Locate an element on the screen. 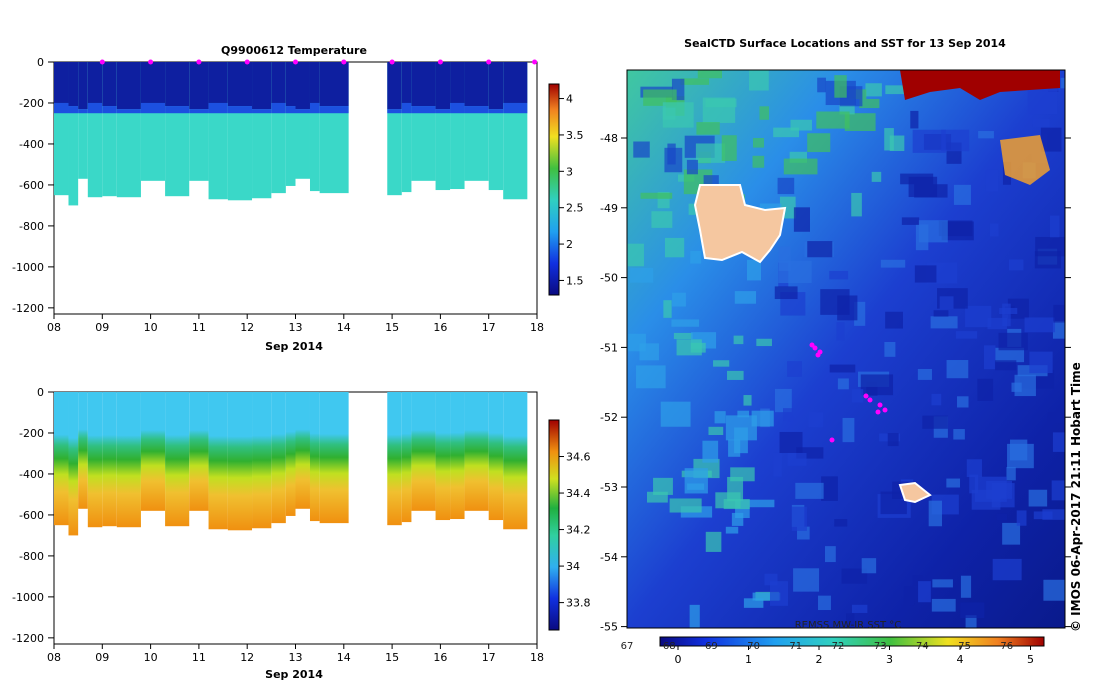  heard-island is located at coordinates (915, 492).